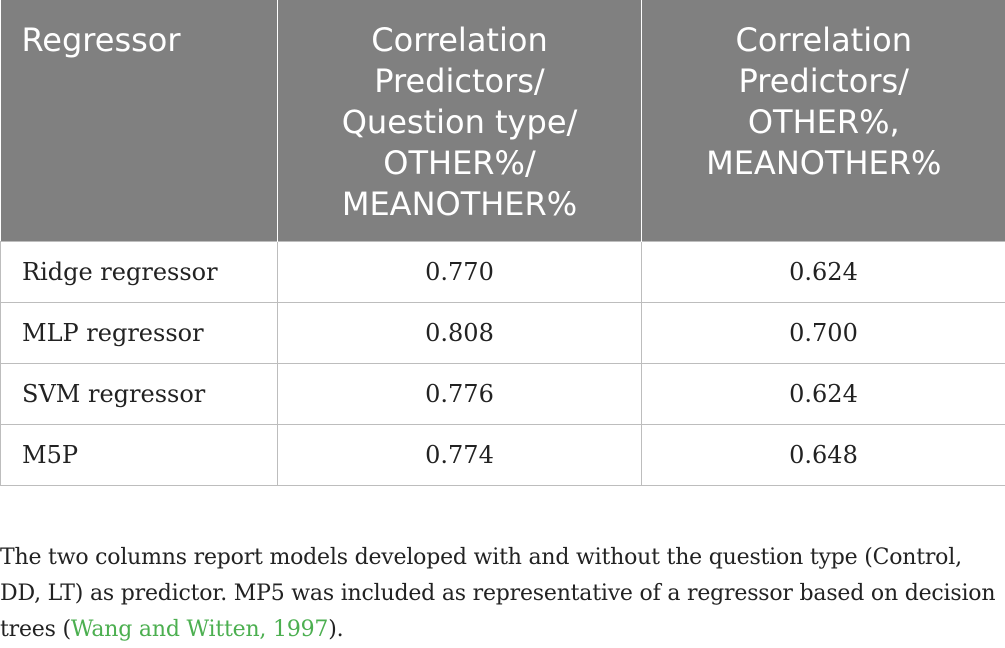  Describe the element at coordinates (335, 629) in the screenshot. I see `footnote-text-end: ).` at that location.